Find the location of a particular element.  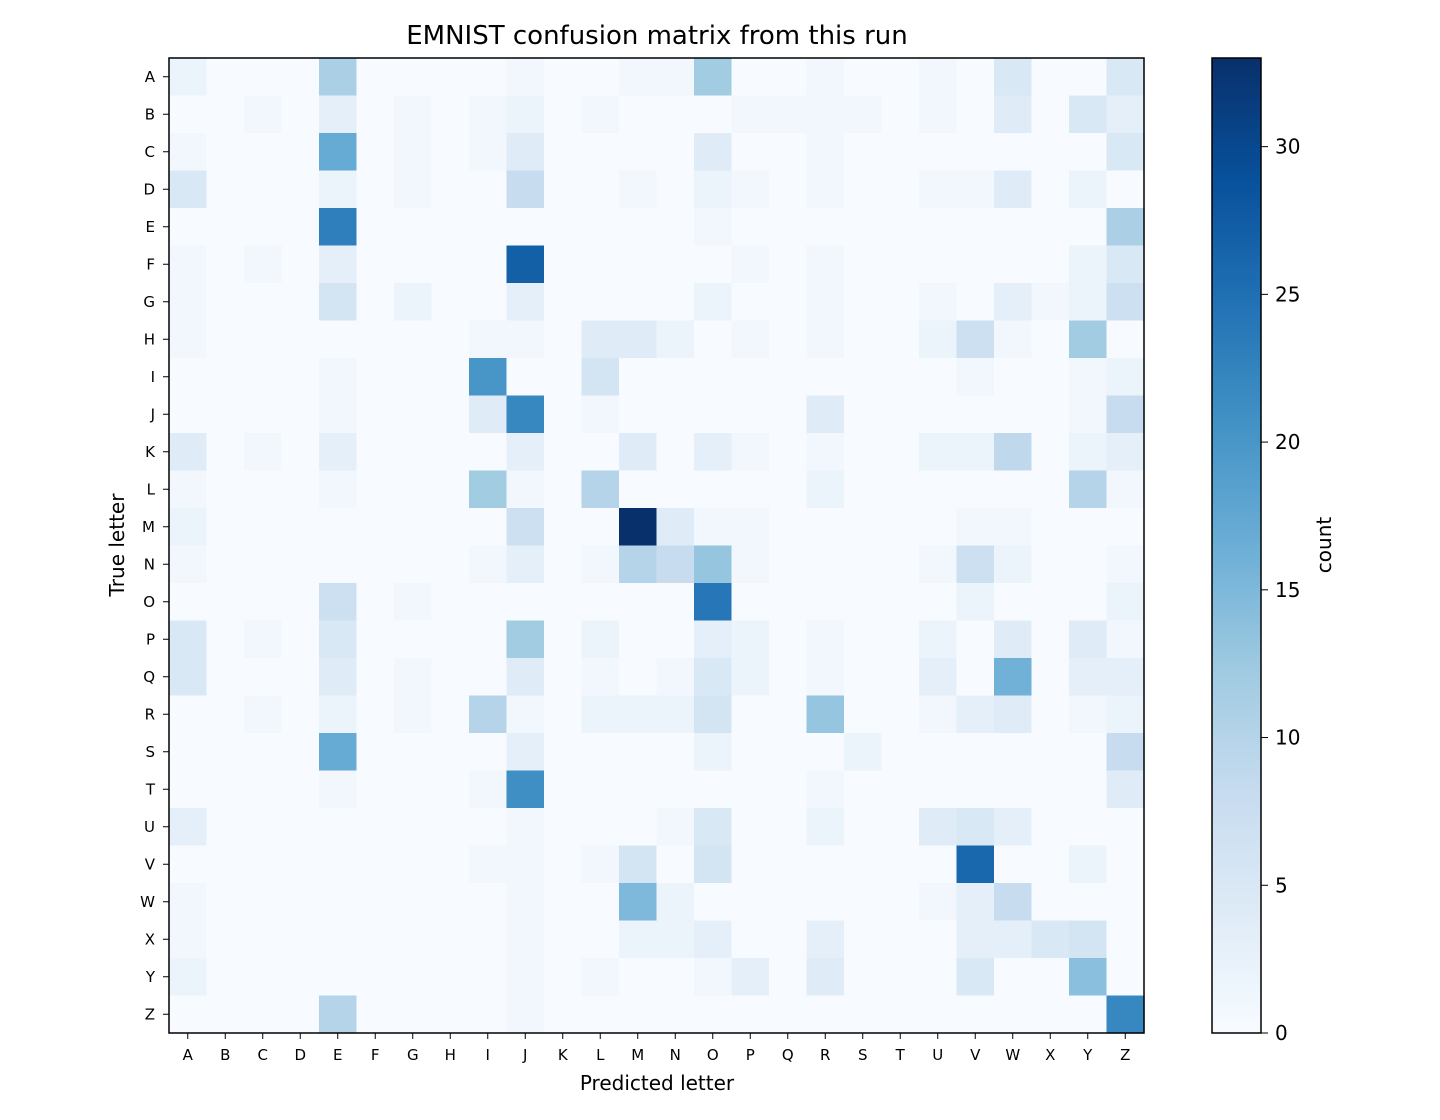

heatmap-cell-V-S is located at coordinates (863, 864).